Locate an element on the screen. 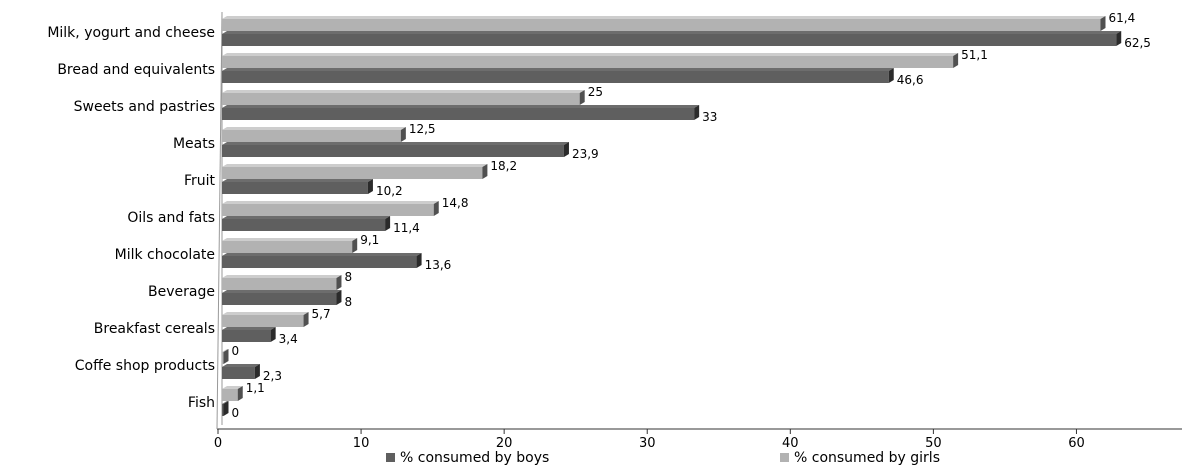 The image size is (1182, 469). value-label: 12,5 is located at coordinates (422, 129).